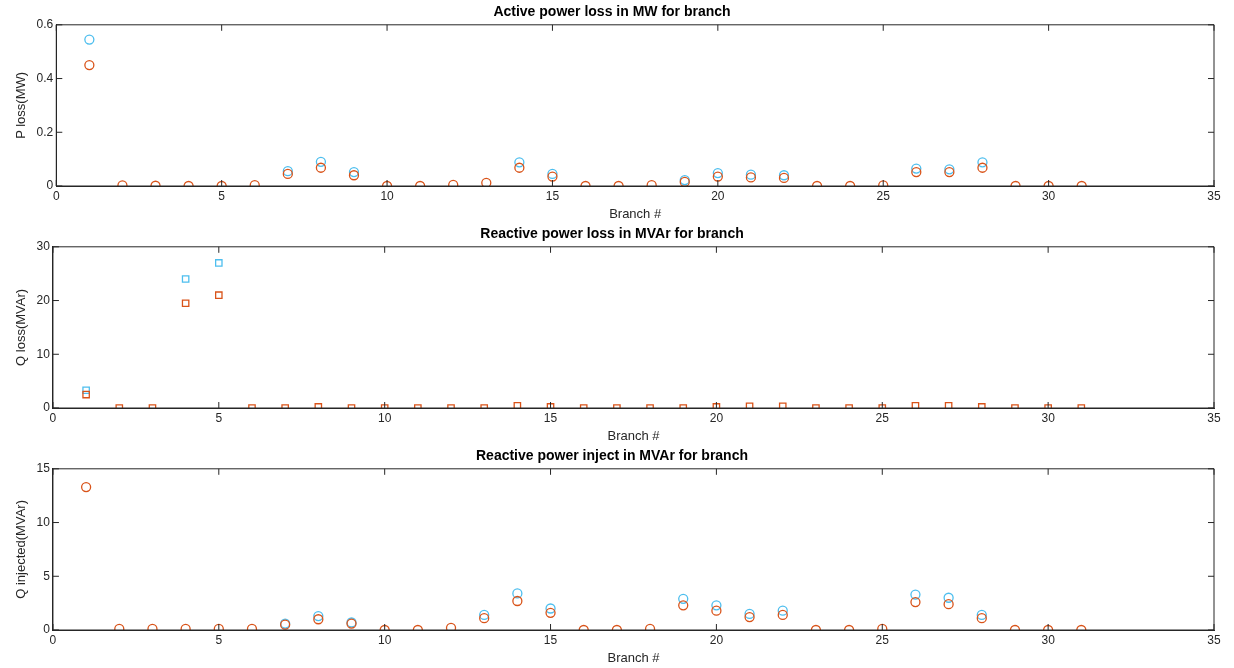  I want to click on y-axis-title: Q injected(MVAr), so click(21, 549).